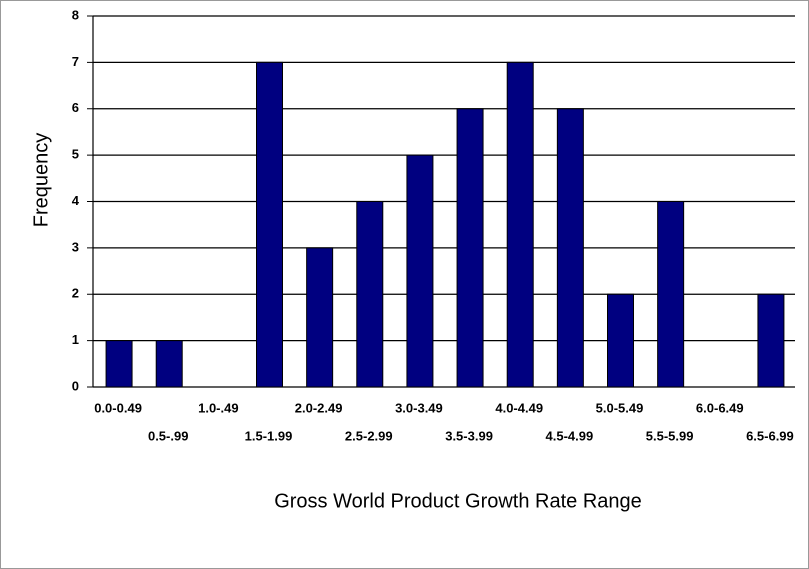 The width and height of the screenshot is (809, 569). Describe the element at coordinates (620, 407) in the screenshot. I see `x-tick-label: 5.0-5.49` at that location.